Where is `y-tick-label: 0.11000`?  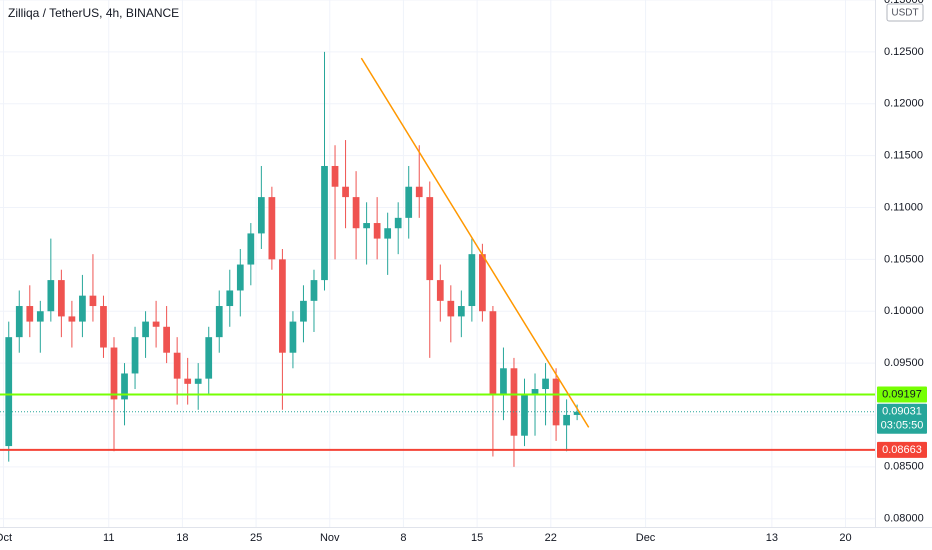
y-tick-label: 0.11000 is located at coordinates (903, 207).